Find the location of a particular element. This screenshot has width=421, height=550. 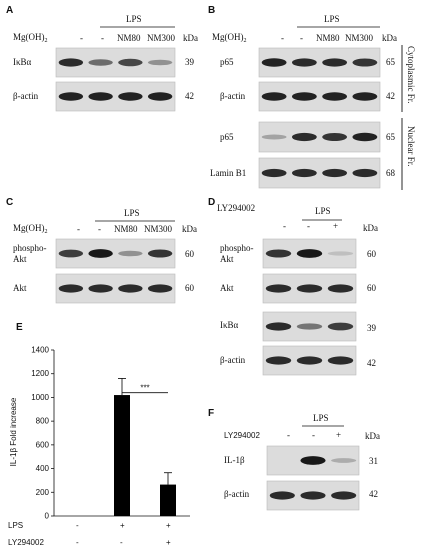

panel-b-fraction-nuc: Nuclear Fr. is located at coordinates (411, 146).